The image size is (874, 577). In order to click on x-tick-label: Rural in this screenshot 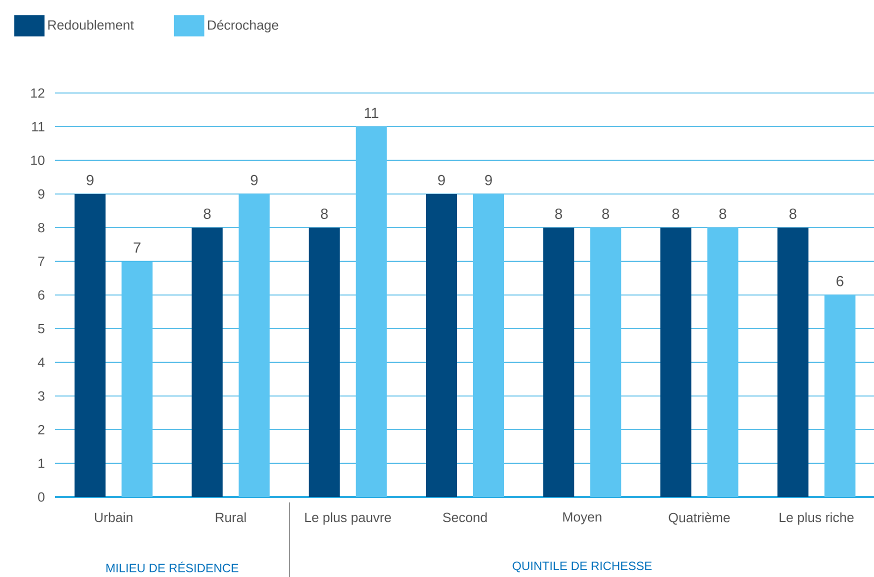, I will do `click(231, 517)`.